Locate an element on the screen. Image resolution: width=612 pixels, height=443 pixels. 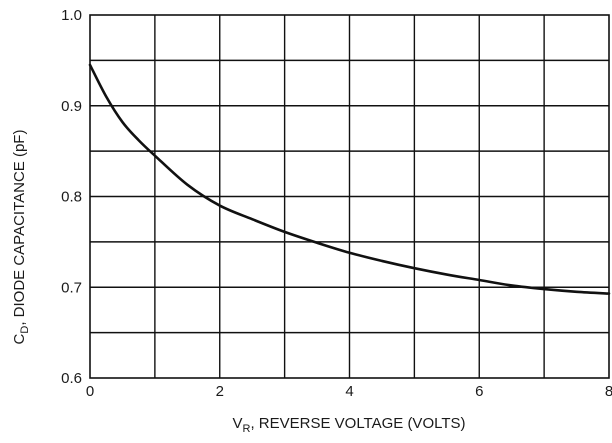
x-axis-title: VR, REVERSE VOLTAGE (VOLTS) is located at coordinates (348, 425).